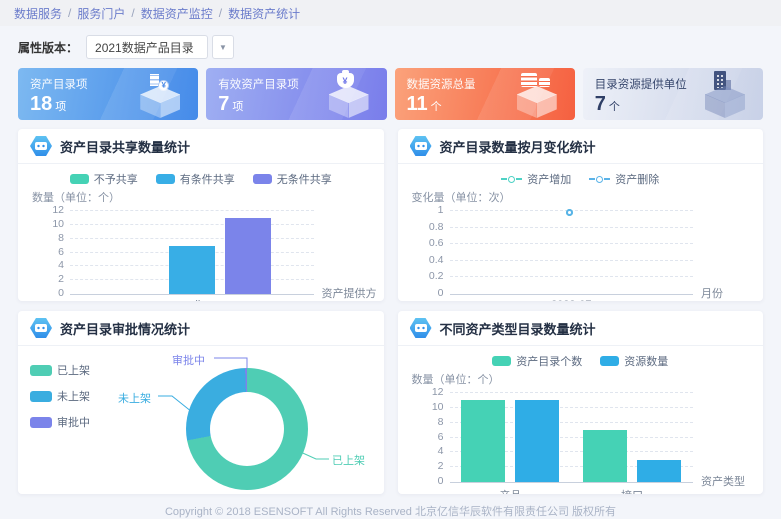  What do you see at coordinates (461, 198) in the screenshot?
I see `y-axis-label: 变化量（单位：次）` at bounding box center [461, 198].